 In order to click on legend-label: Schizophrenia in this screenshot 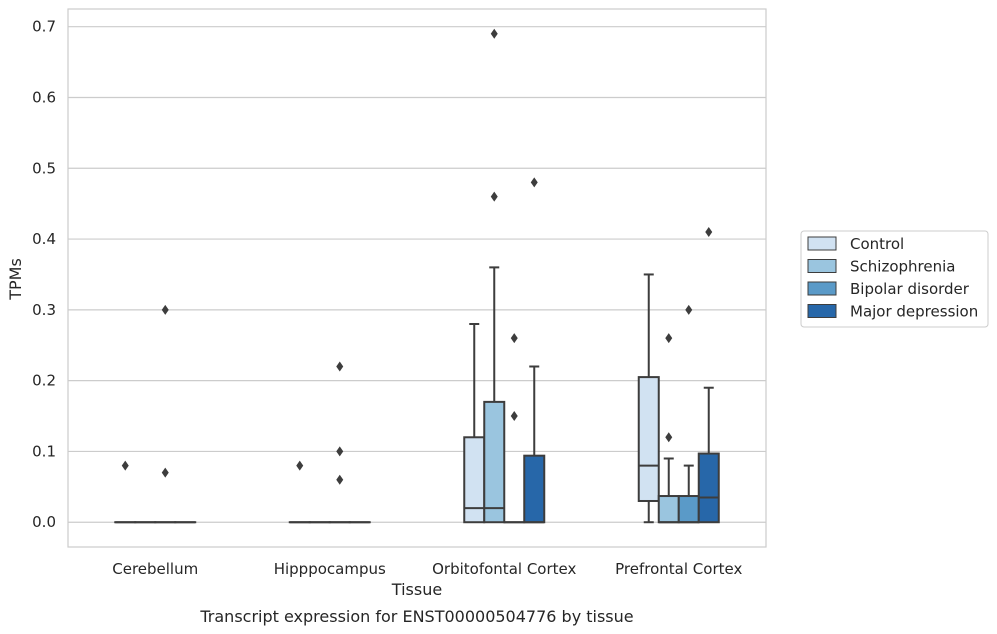, I will do `click(902, 267)`.